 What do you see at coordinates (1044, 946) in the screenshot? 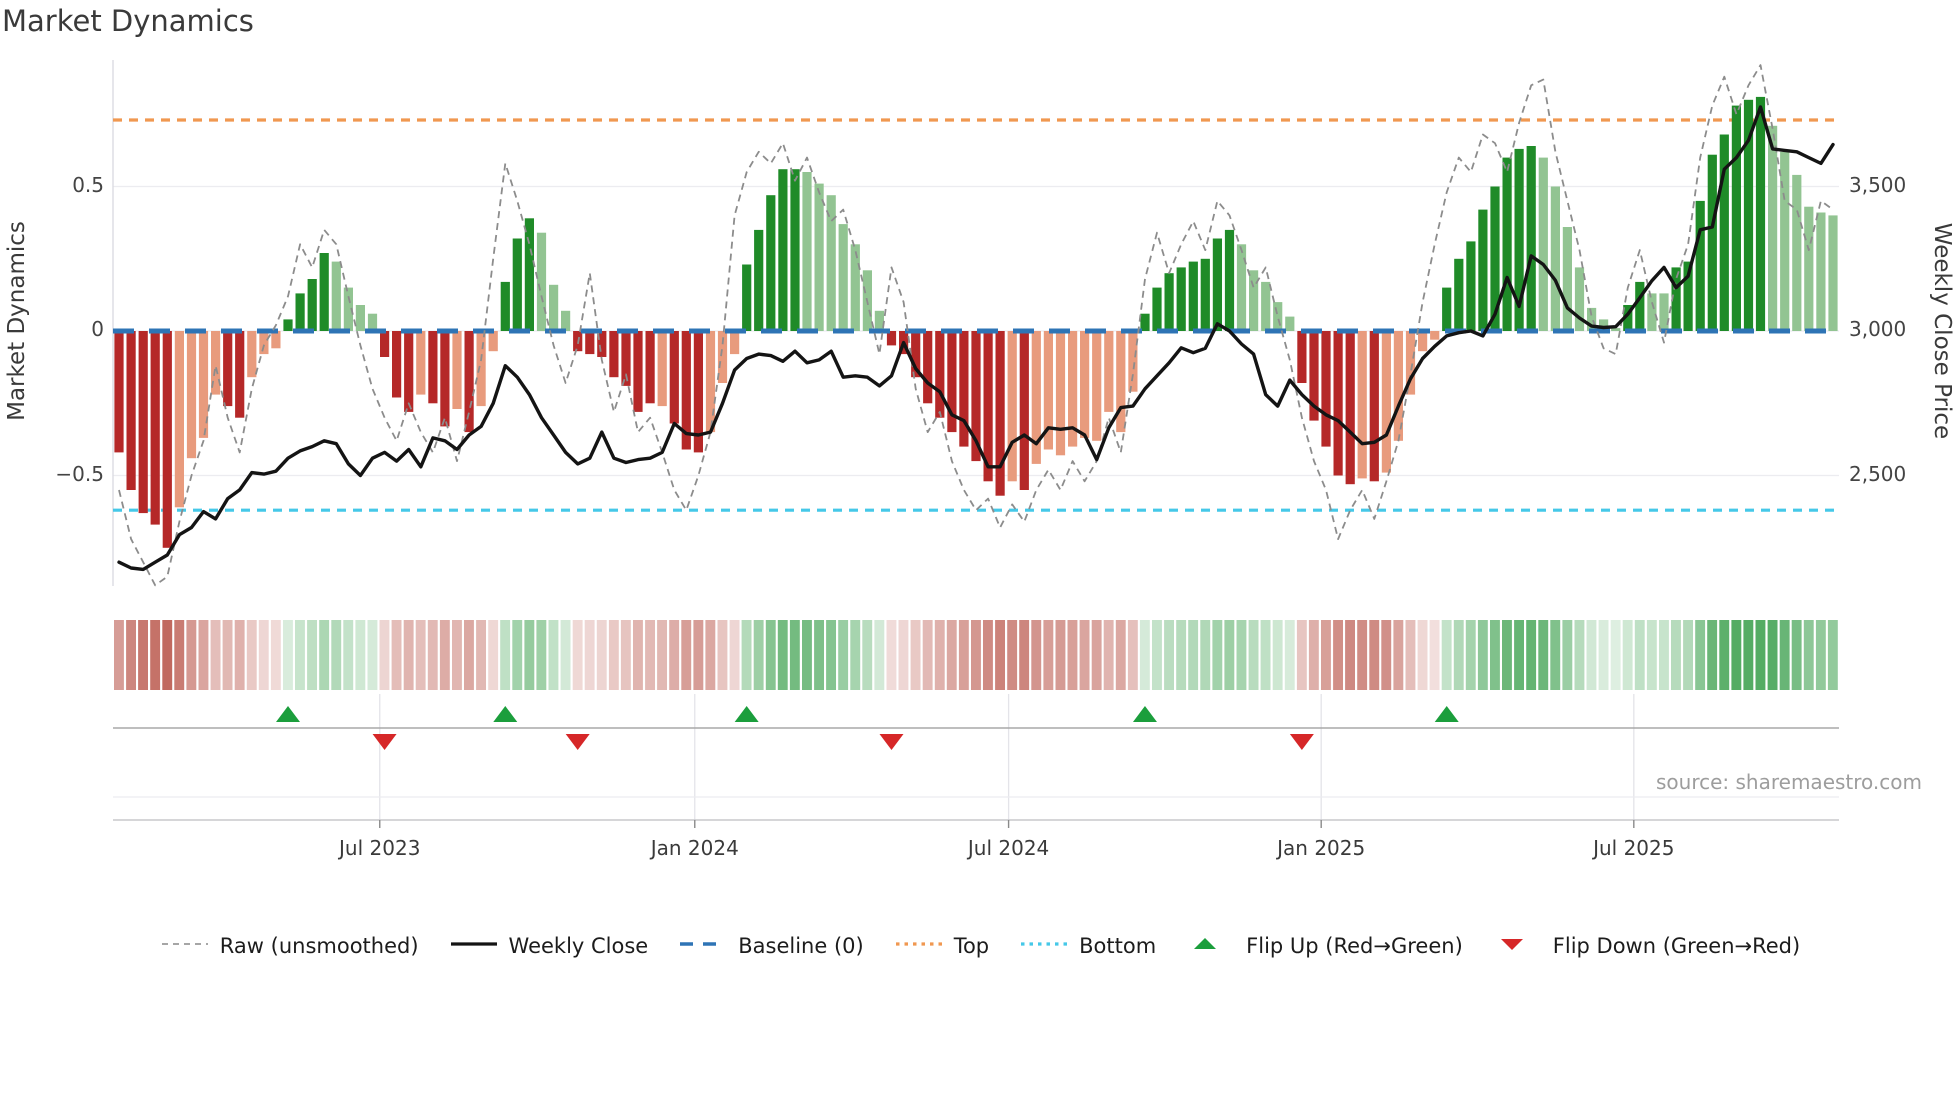
I see `bottom-legend-icon` at bounding box center [1044, 946].